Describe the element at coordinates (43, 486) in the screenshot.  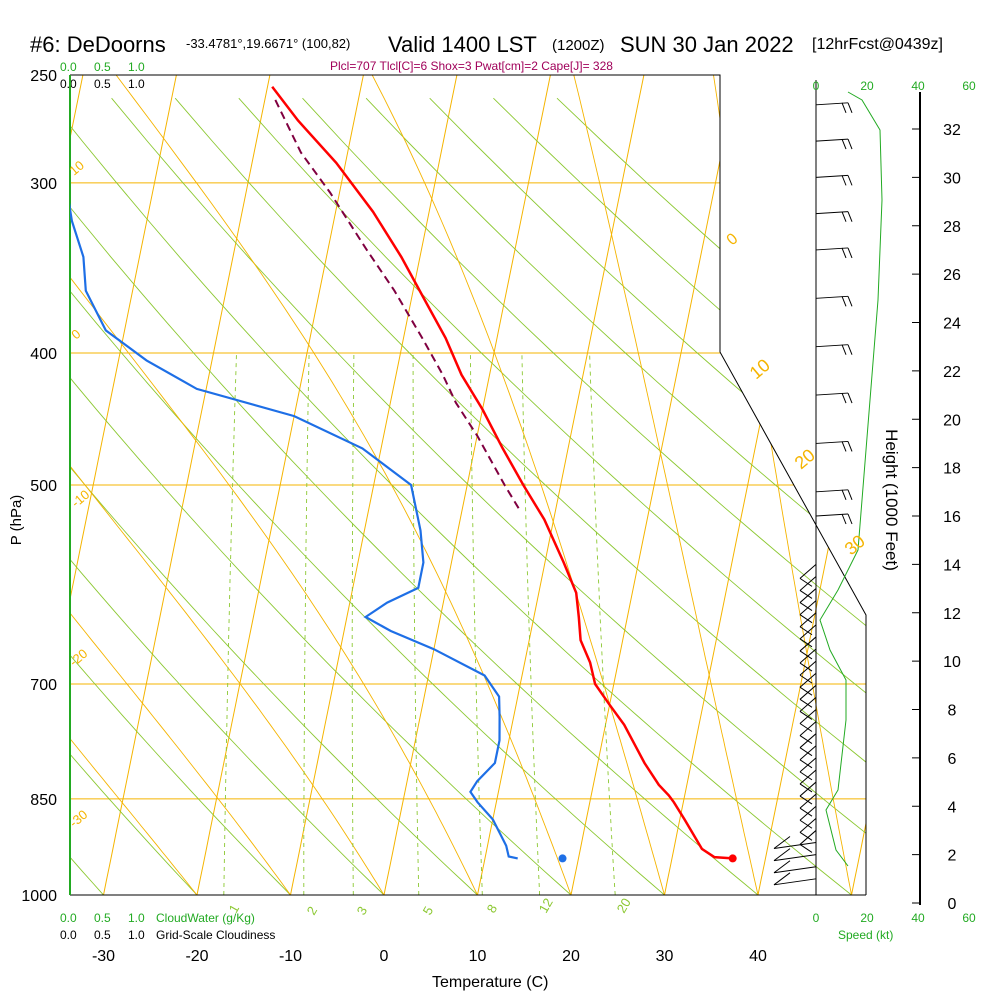
I see `pressure-tick-label: 500` at that location.